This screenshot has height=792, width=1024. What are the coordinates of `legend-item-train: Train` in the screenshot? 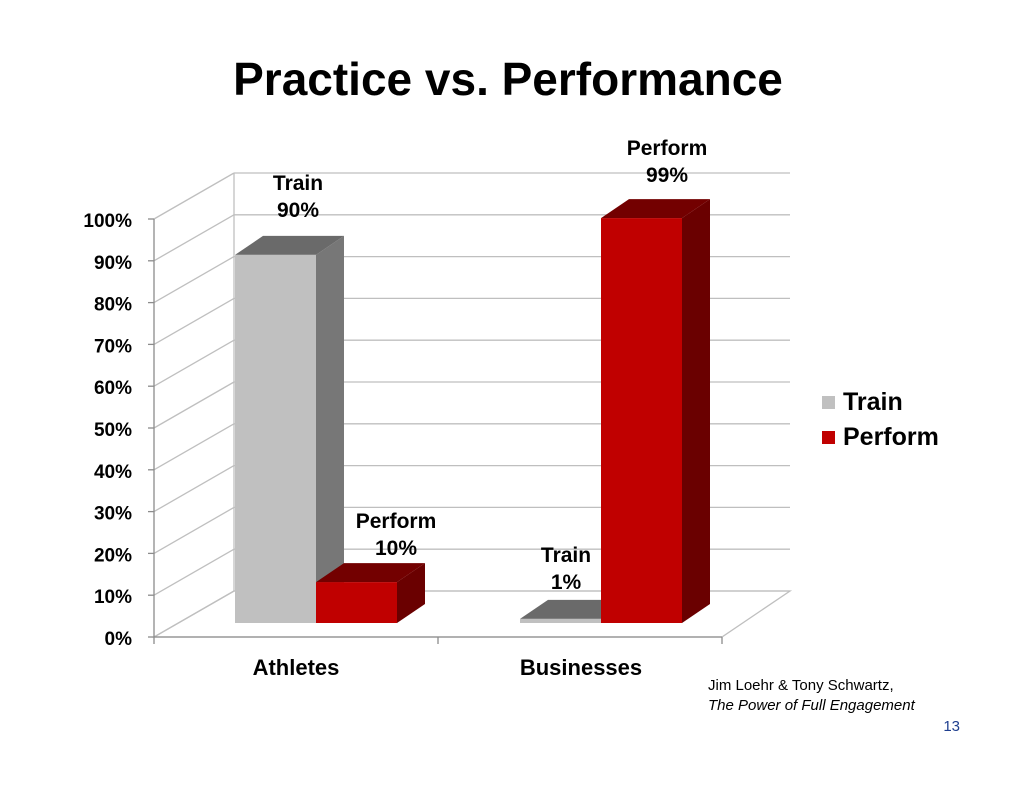 It's located at (880, 402).